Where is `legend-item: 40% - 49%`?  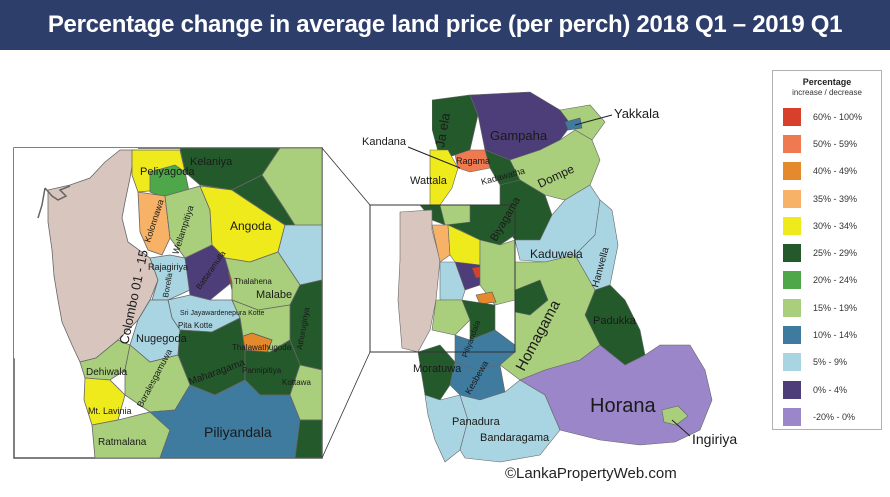
legend-item: 40% - 49% is located at coordinates (827, 171).